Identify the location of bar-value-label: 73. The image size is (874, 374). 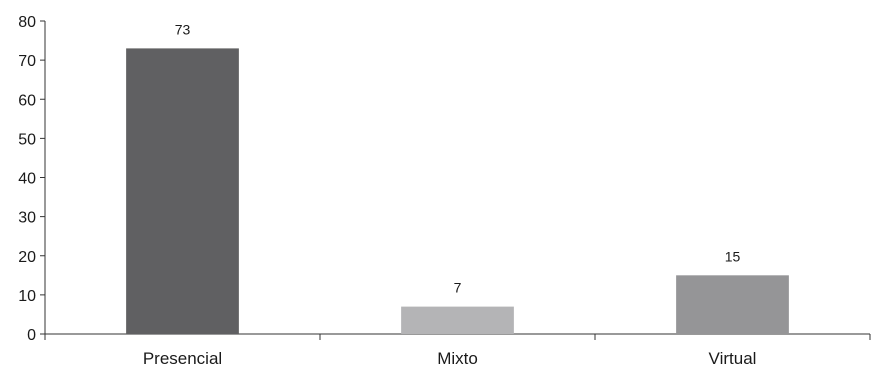
(183, 29).